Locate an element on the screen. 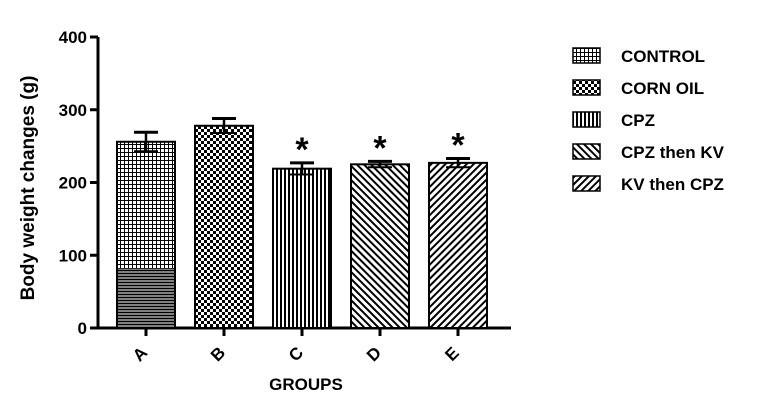  legend: CONTROL CORN OIL CPZ CPZ then KV KV then CPZ is located at coordinates (648, 120).